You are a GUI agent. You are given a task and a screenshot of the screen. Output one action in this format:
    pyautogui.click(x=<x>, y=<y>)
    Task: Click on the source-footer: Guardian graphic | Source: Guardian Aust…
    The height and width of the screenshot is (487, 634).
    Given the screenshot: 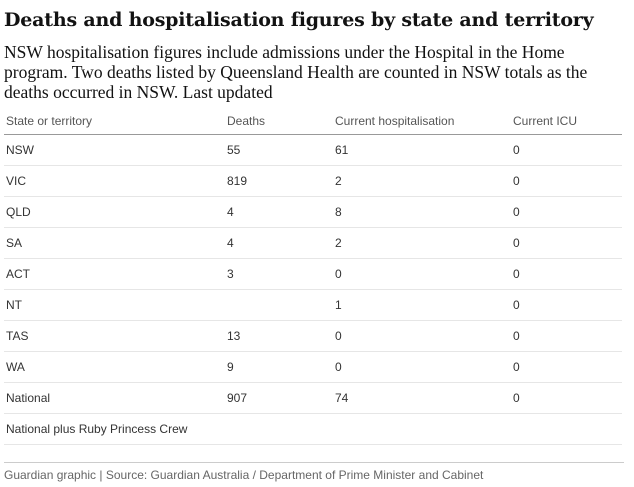 What is the action you would take?
    pyautogui.click(x=314, y=472)
    